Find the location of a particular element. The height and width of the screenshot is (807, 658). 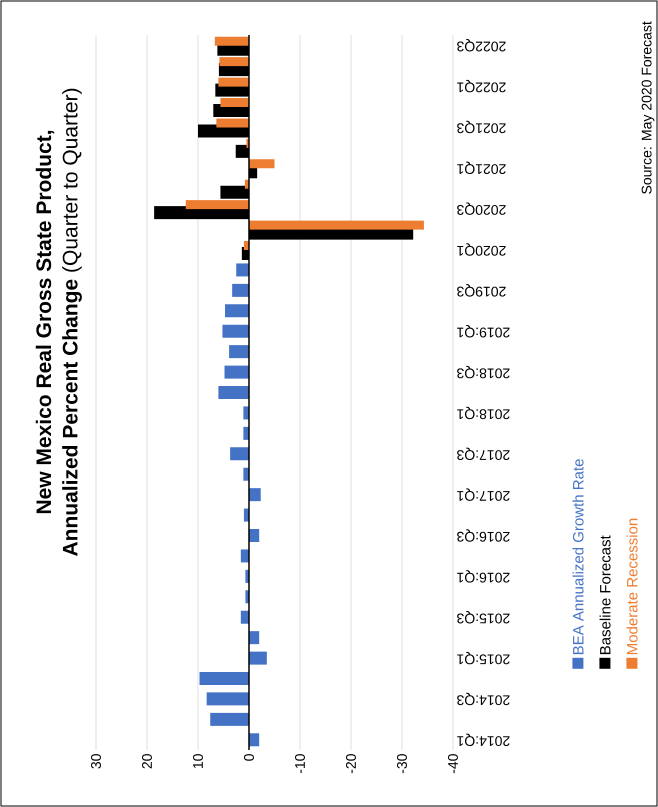

y-tick-label: 2020Q1 is located at coordinates (481, 249).